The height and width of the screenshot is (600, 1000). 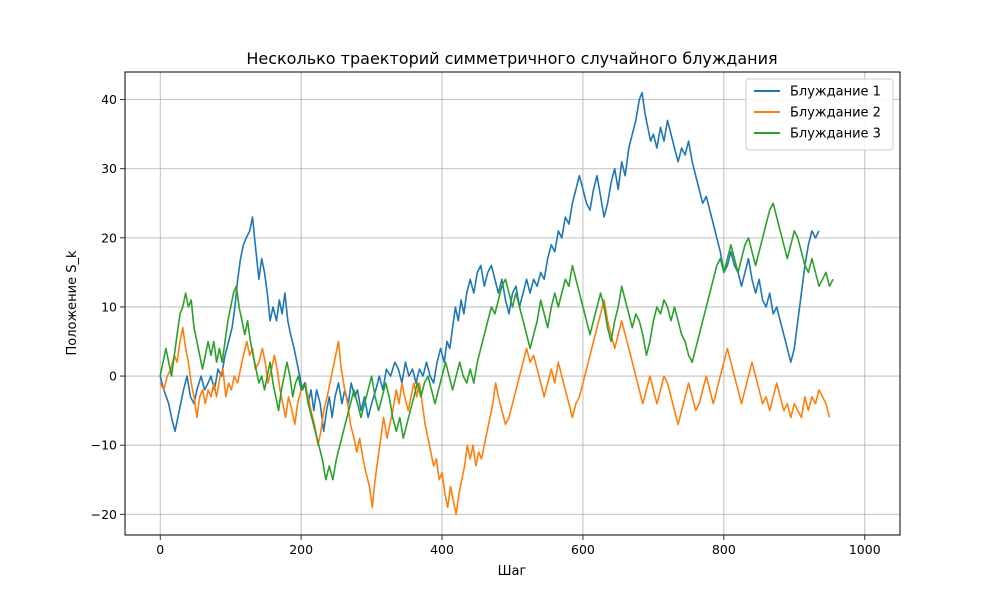 What do you see at coordinates (160, 549) in the screenshot?
I see `x-tick-label: 0` at bounding box center [160, 549].